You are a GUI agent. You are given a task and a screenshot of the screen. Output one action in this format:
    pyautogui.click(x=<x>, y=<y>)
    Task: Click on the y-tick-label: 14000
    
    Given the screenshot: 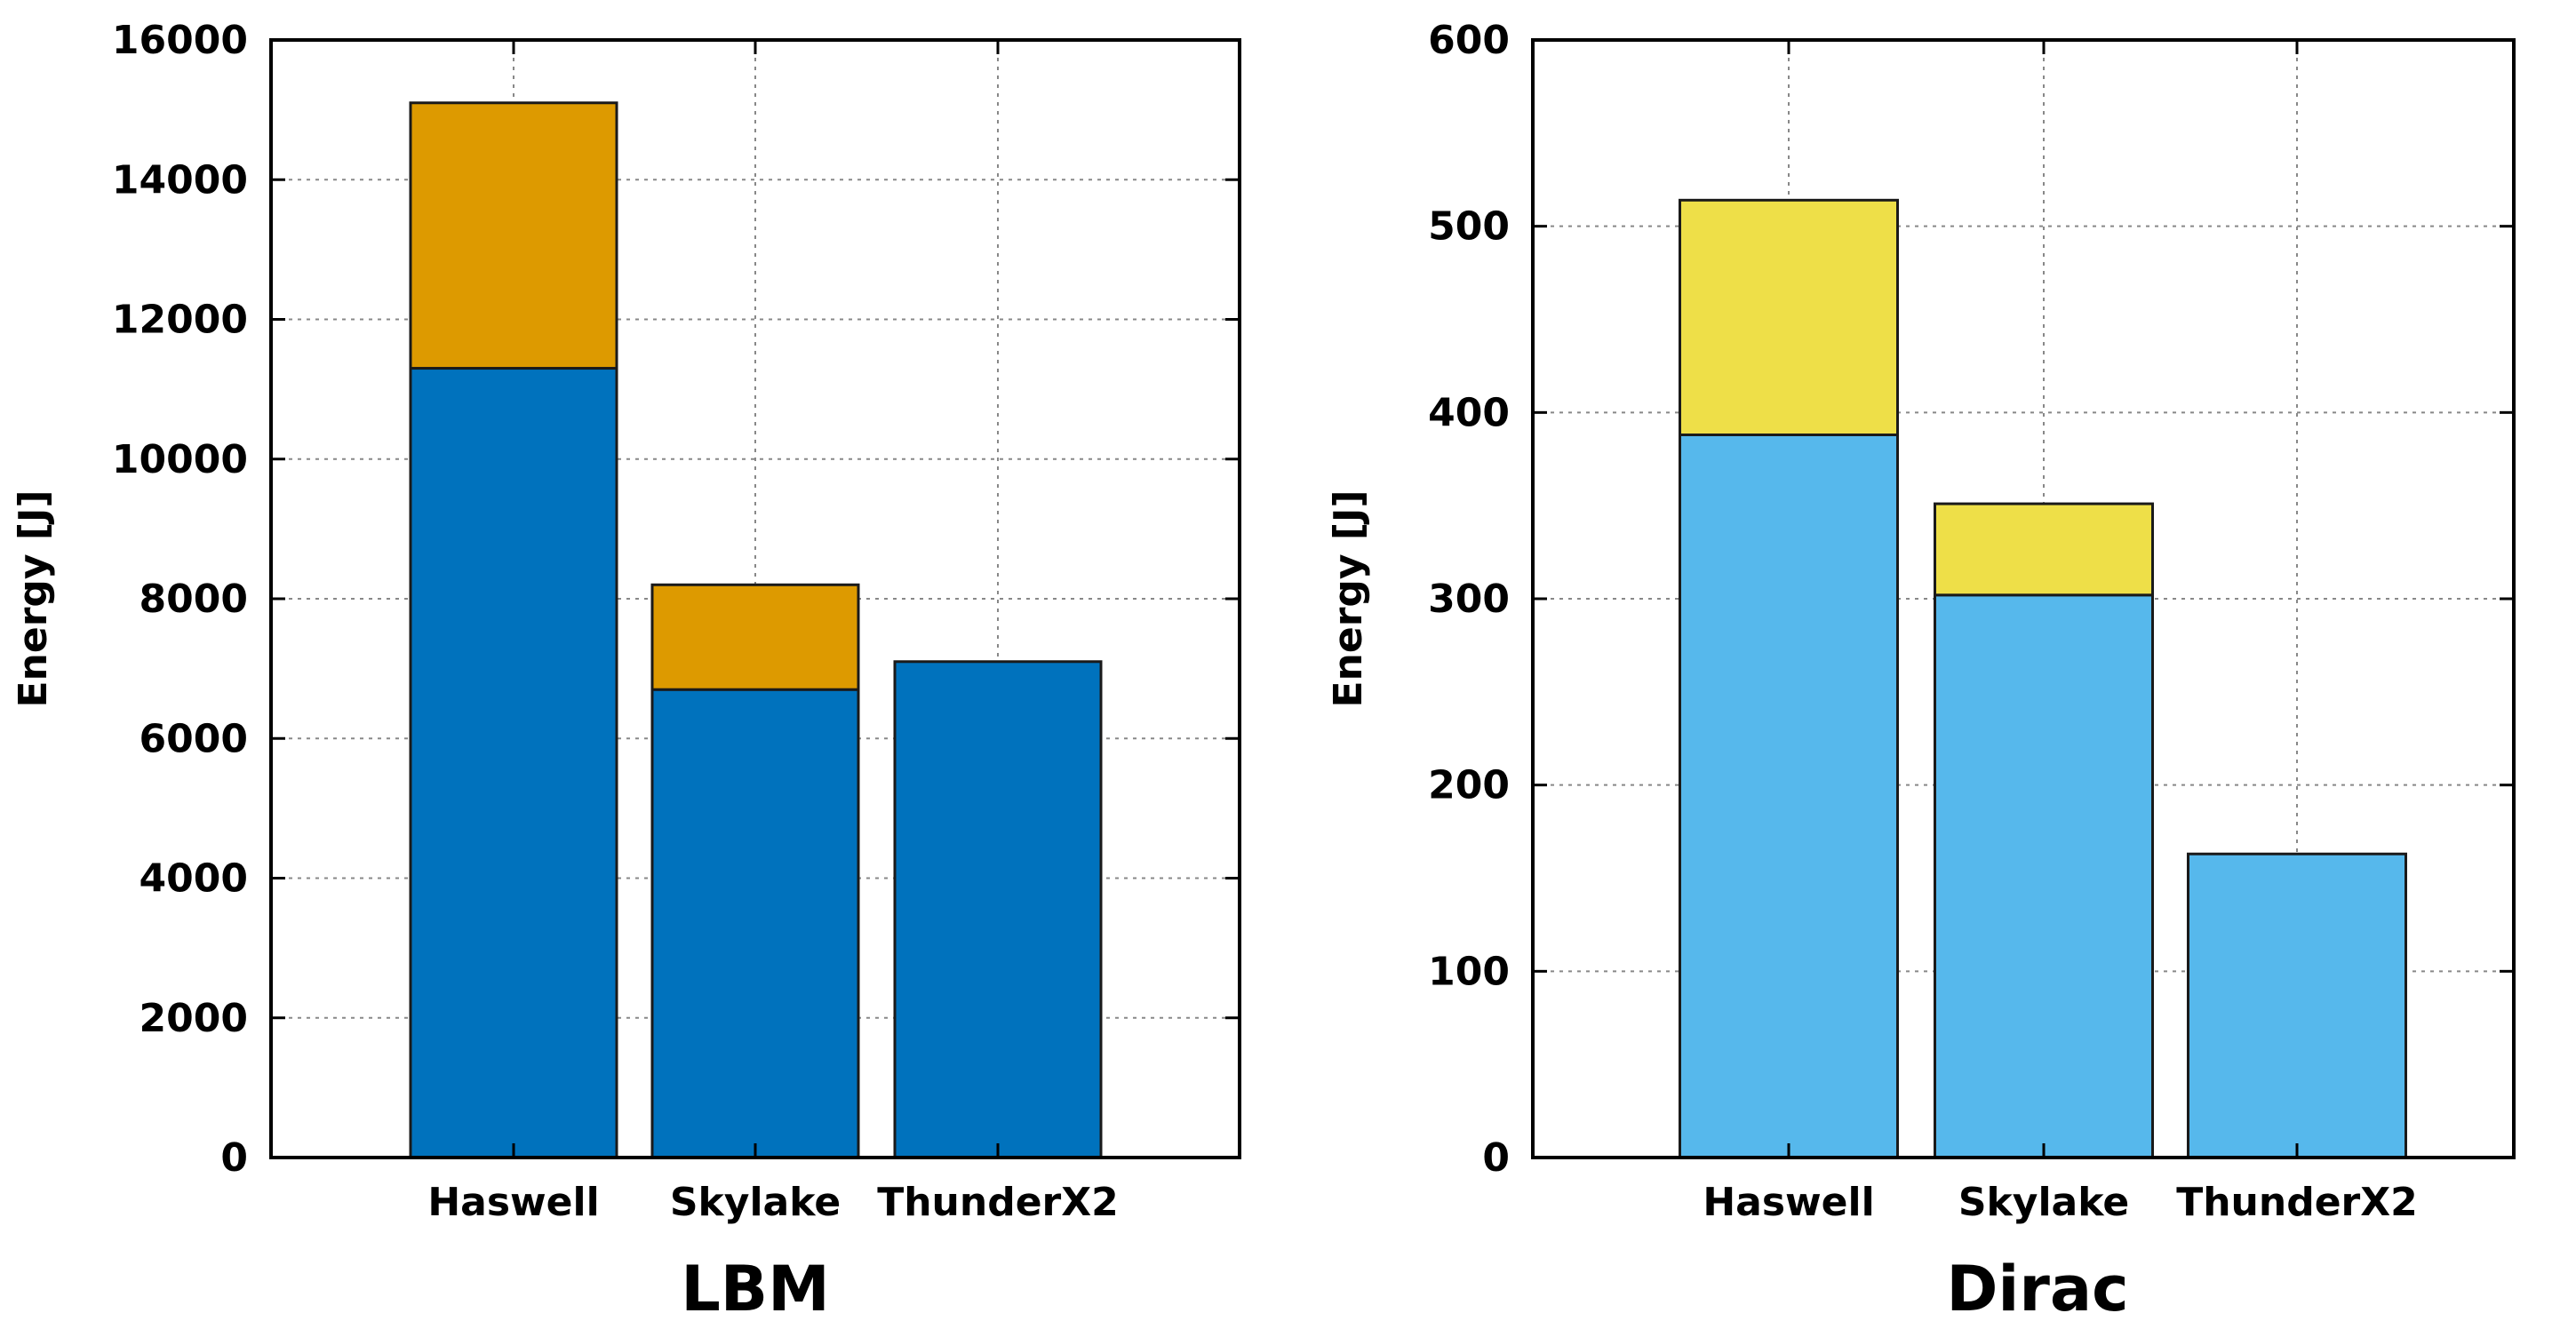 What is the action you would take?
    pyautogui.click(x=180, y=180)
    